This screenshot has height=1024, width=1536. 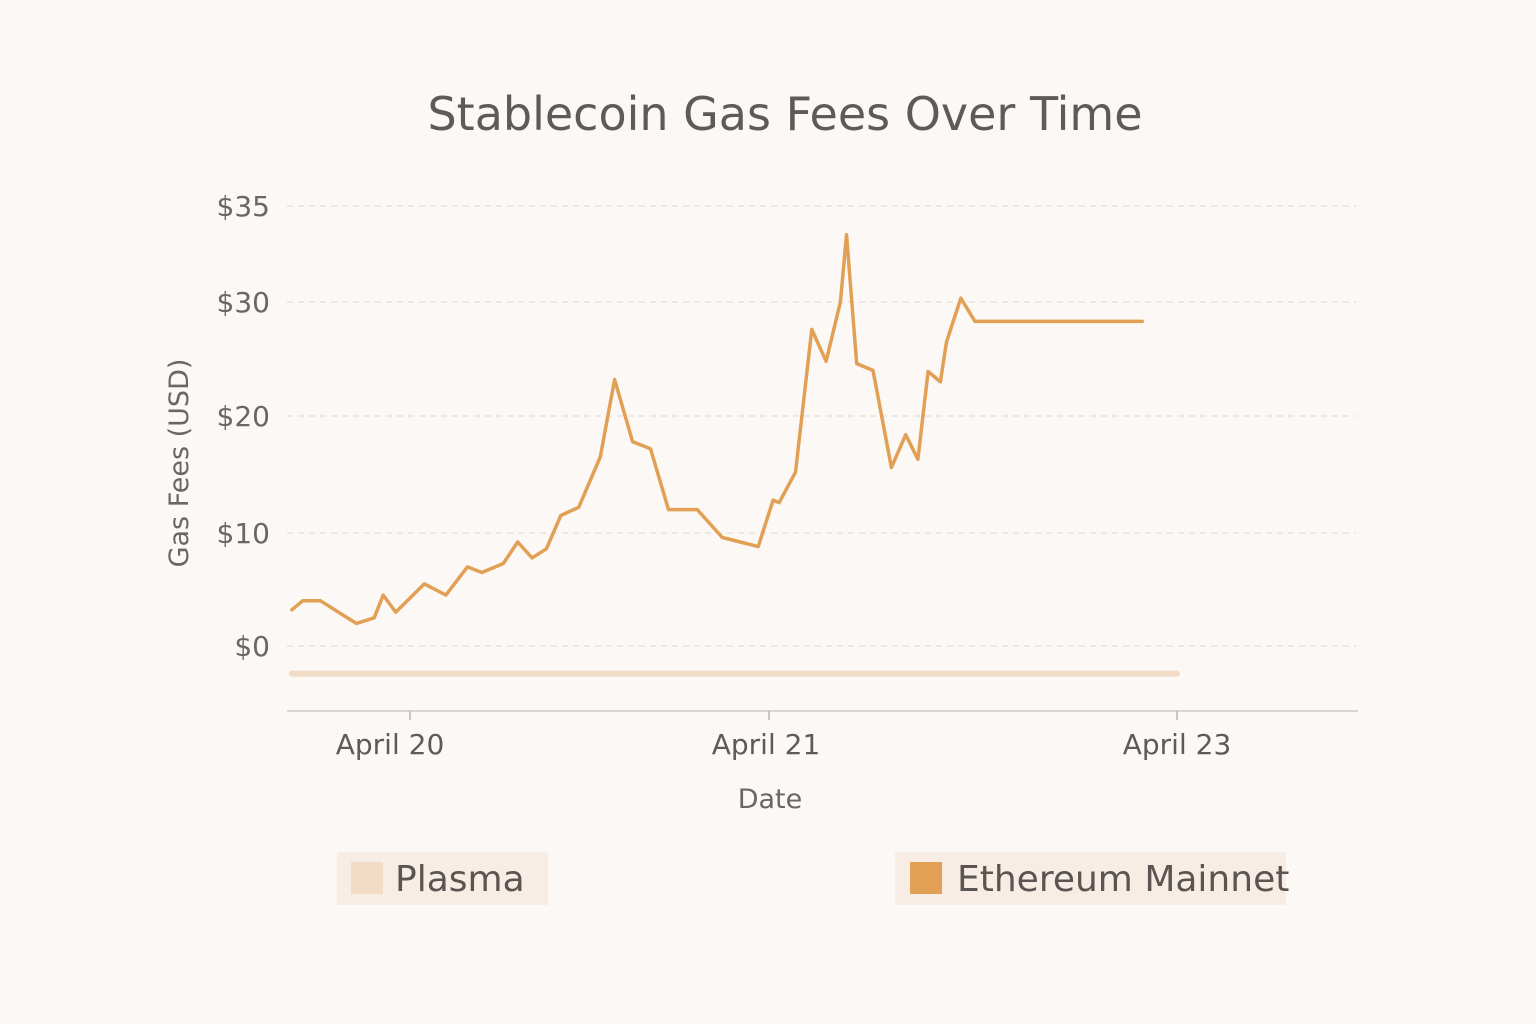 I want to click on x-tick-label: April 20, so click(x=390, y=744).